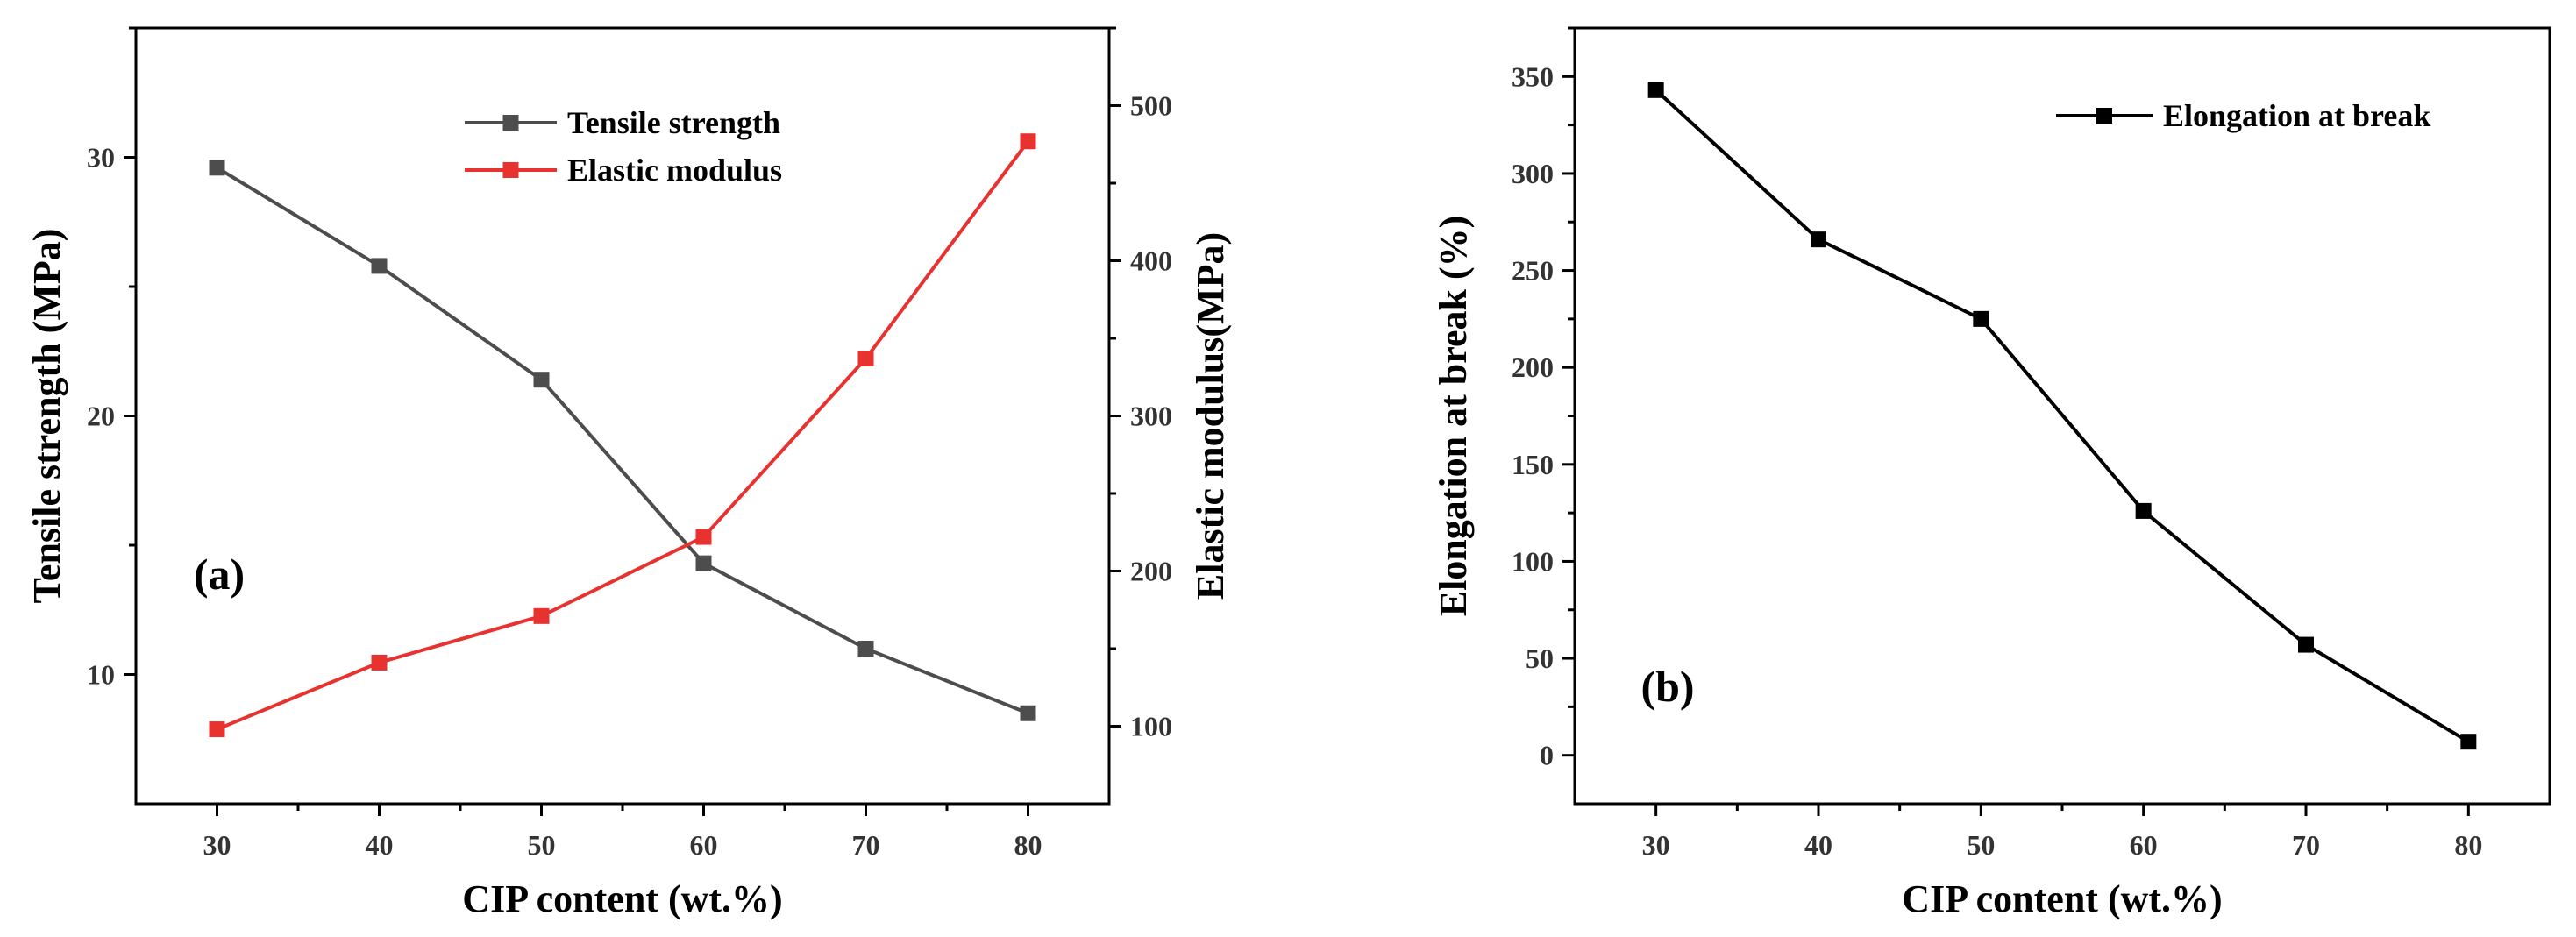  I want to click on y2-axis-title: Elastic modulus(MPa), so click(1210, 416).